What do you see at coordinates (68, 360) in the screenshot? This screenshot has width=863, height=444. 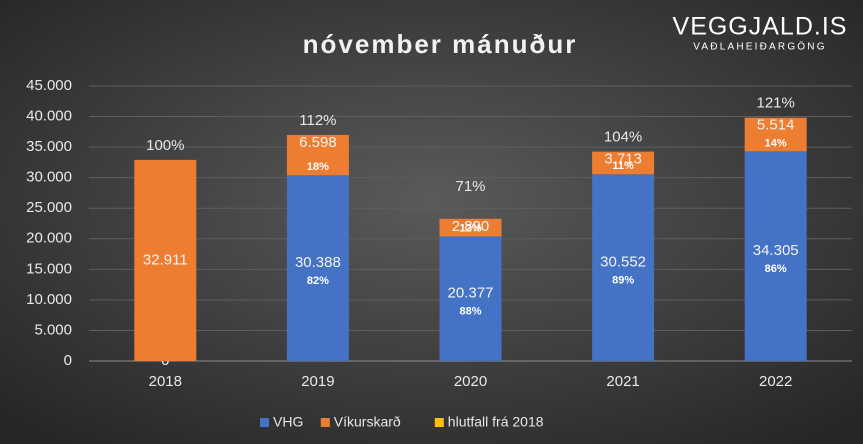 I see `y-tick-label: 0` at bounding box center [68, 360].